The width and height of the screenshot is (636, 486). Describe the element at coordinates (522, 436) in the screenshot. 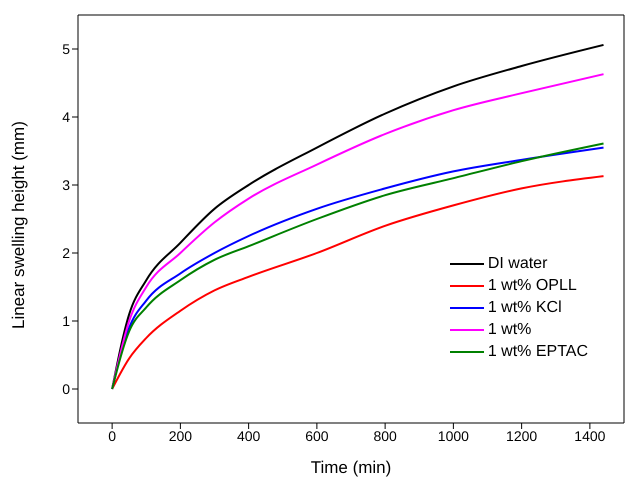

I see `x-tick-label: 1200` at that location.